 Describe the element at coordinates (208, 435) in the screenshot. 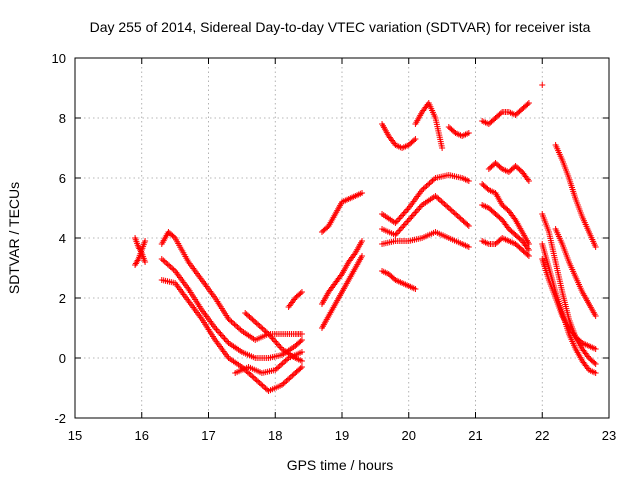

I see `x-tick-label: 17` at that location.